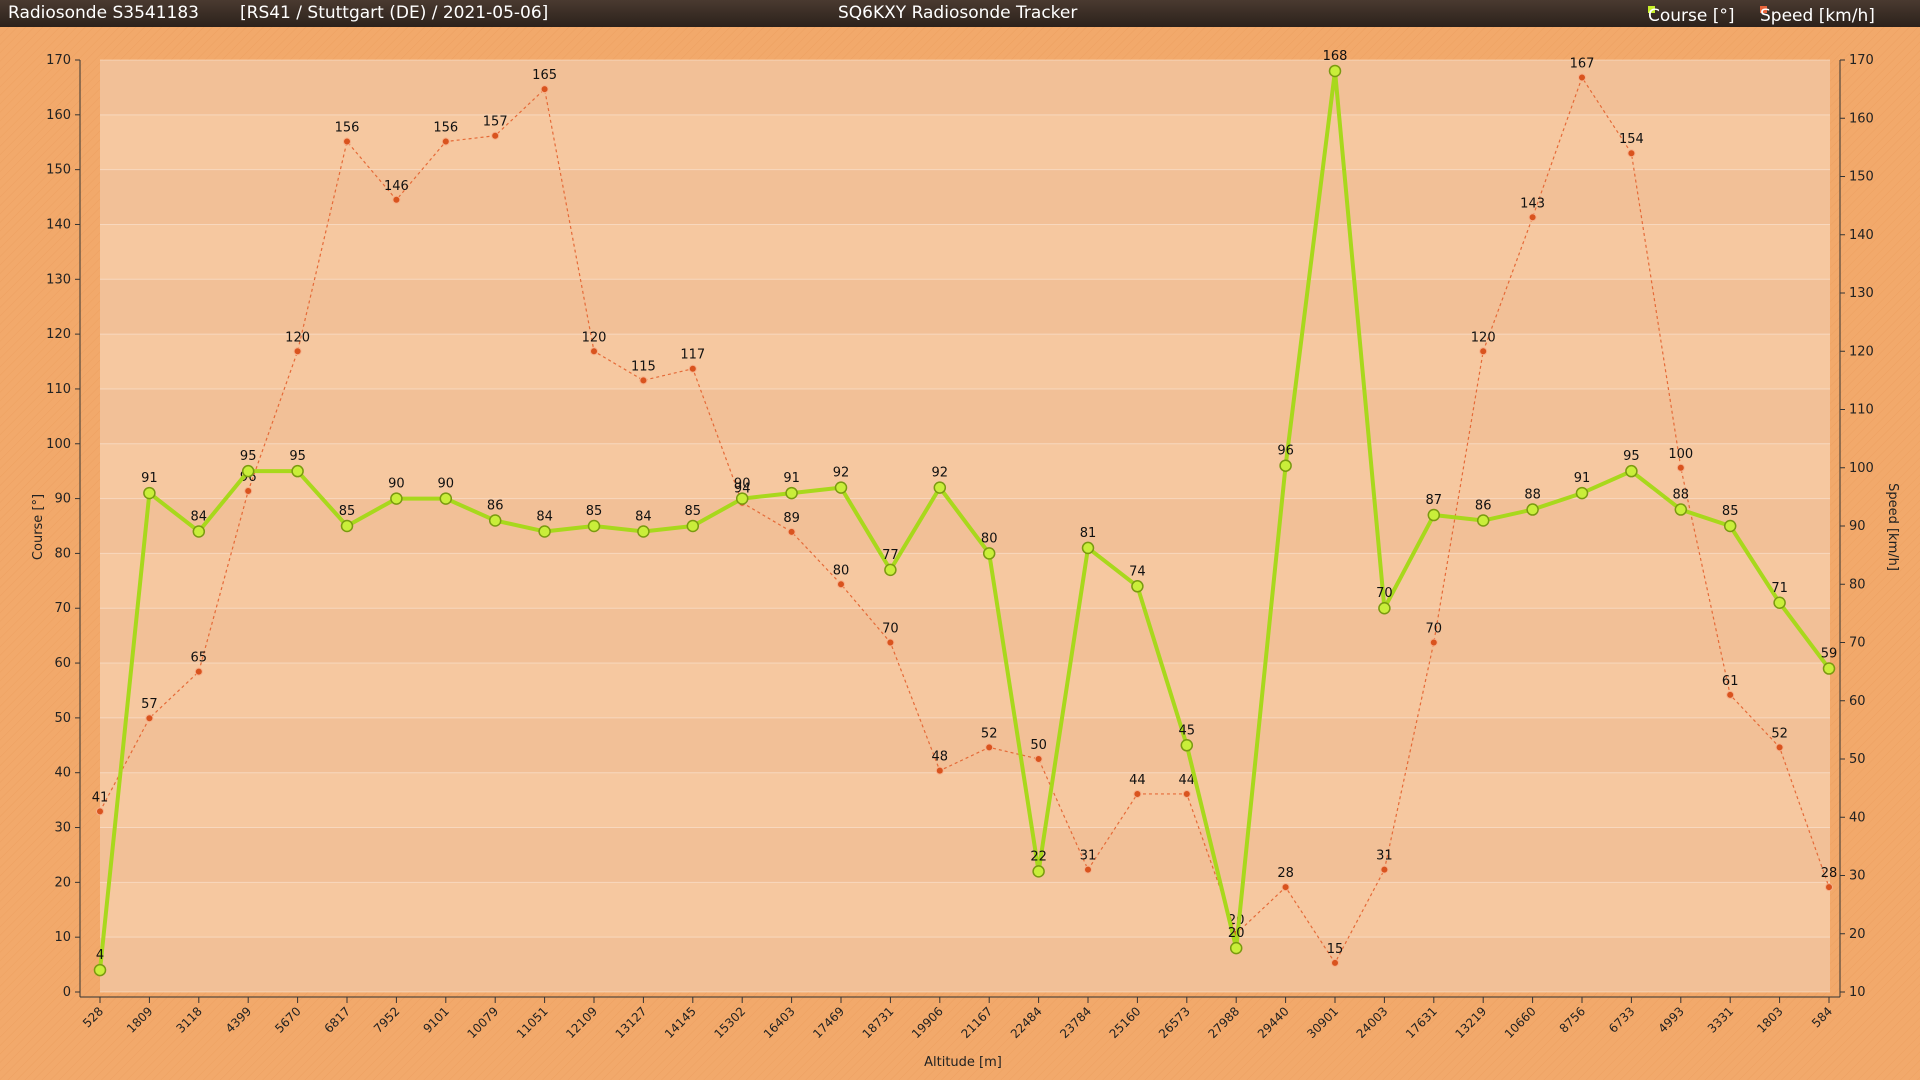 Image resolution: width=1920 pixels, height=1080 pixels. What do you see at coordinates (495, 506) in the screenshot?
I see `course-data-label: 86` at bounding box center [495, 506].